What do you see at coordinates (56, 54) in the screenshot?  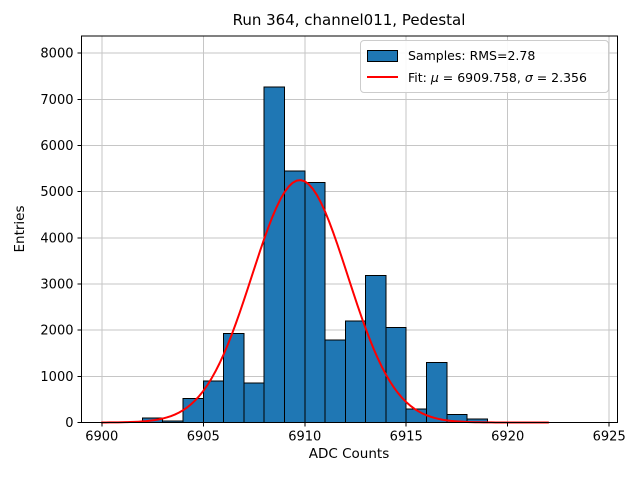 I see `y-tick-label: 8000` at bounding box center [56, 54].